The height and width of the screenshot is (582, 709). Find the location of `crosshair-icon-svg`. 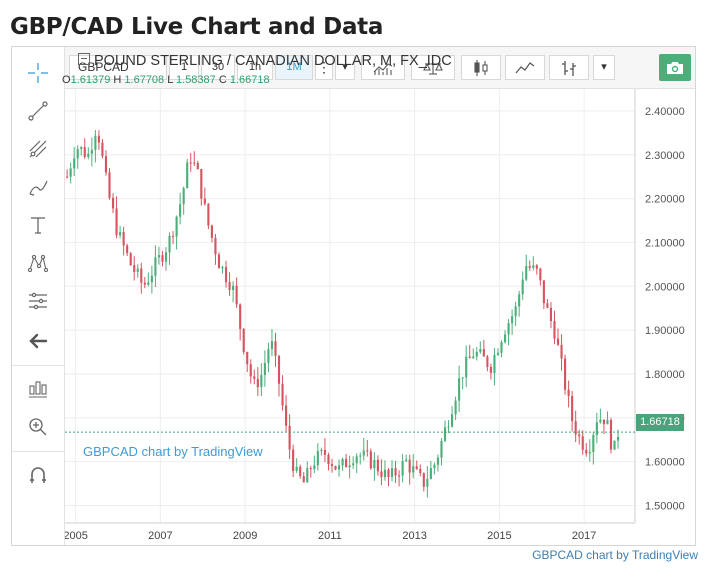

crosshair-icon-svg is located at coordinates (38, 73).